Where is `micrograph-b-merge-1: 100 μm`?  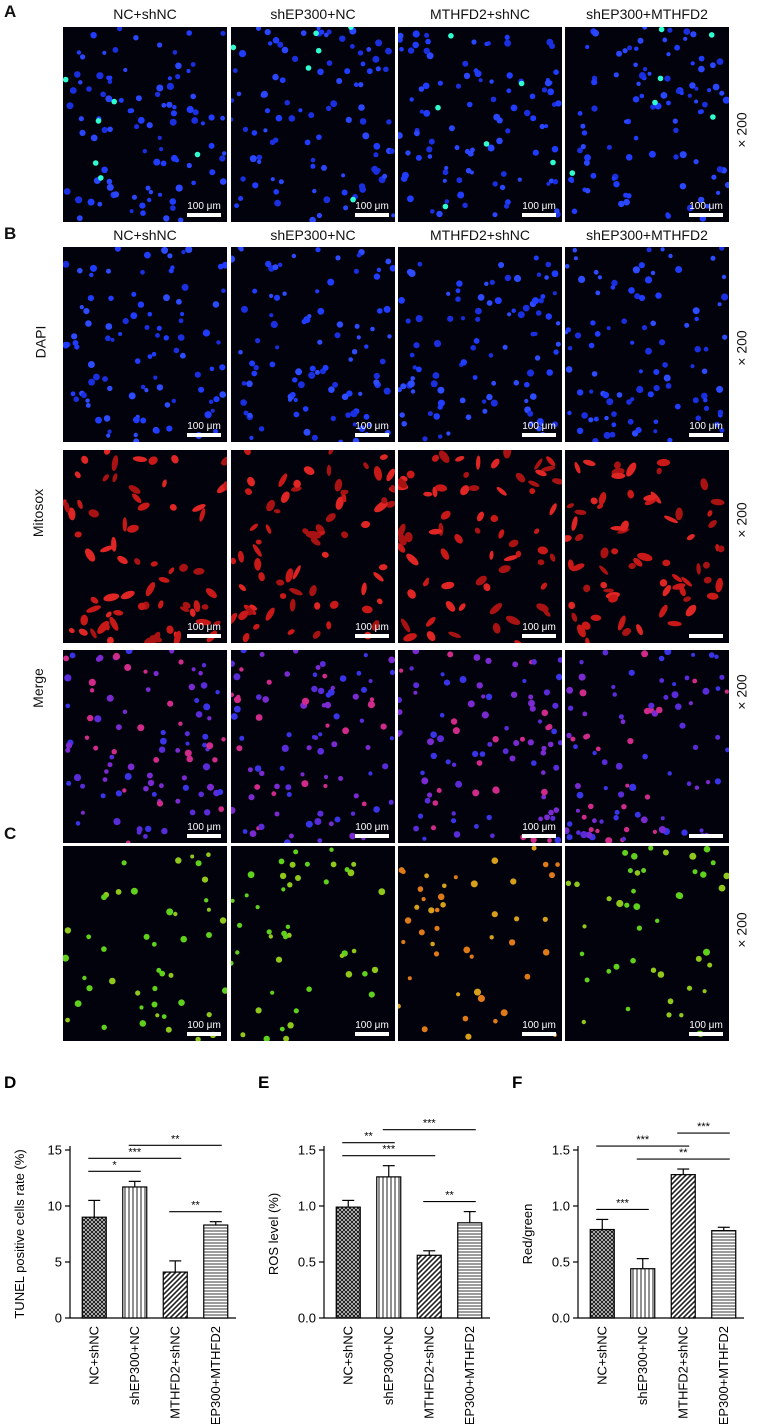 micrograph-b-merge-1: 100 μm is located at coordinates (145, 746).